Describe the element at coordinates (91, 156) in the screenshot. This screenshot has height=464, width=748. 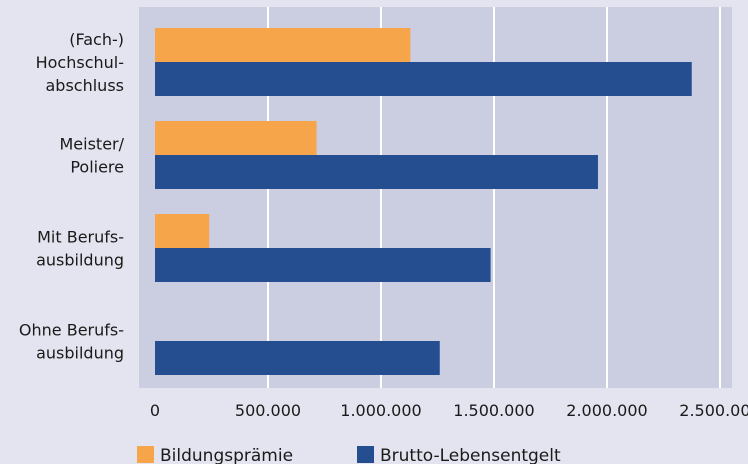
I see `category-label: Meister/Poliere` at that location.